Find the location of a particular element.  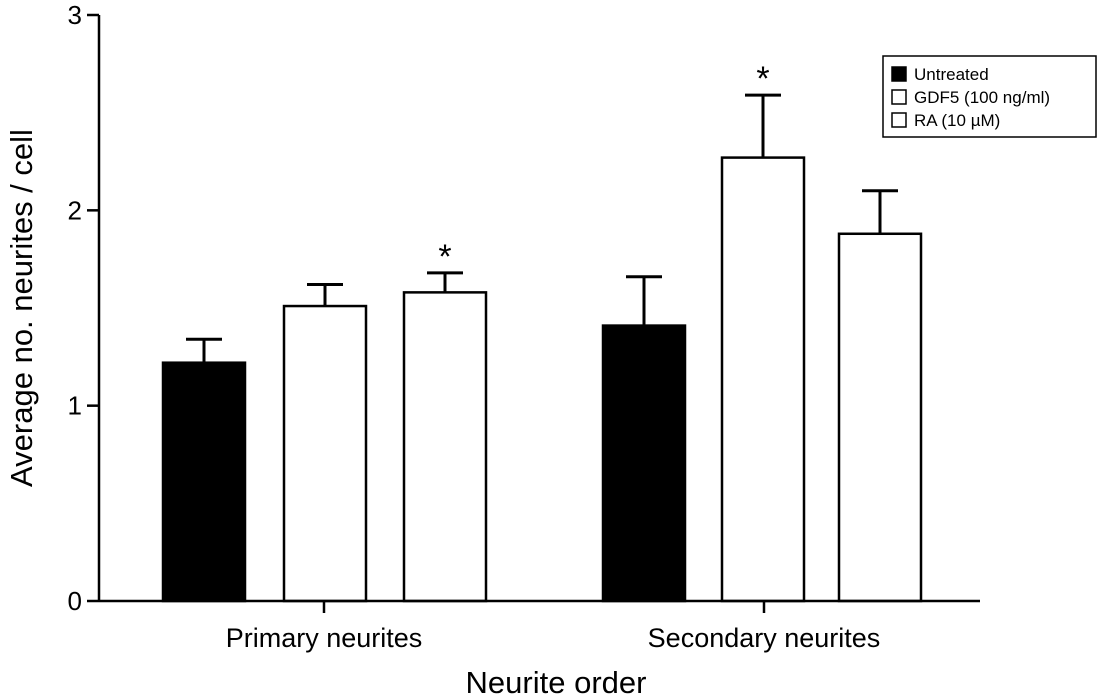

significance-star-3-1: * is located at coordinates (444, 257).